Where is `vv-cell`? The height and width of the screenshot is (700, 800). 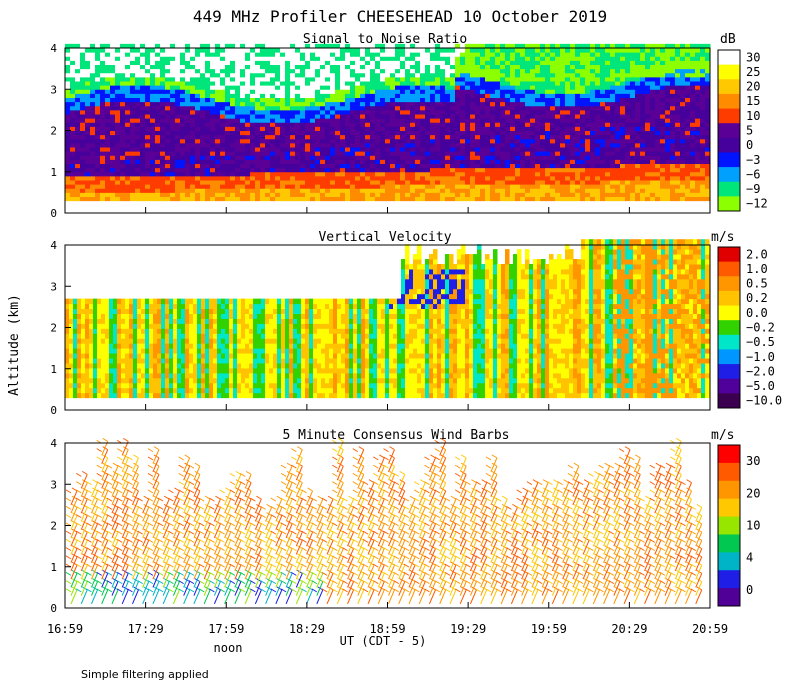 vv-cell is located at coordinates (67, 341).